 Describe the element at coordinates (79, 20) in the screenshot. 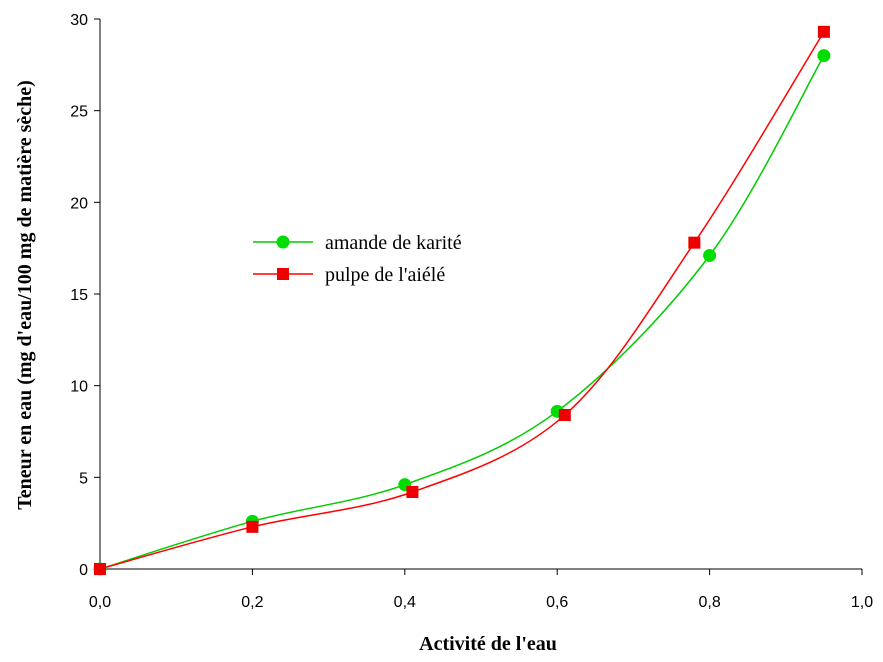

I see `y-tick-label: 30` at that location.